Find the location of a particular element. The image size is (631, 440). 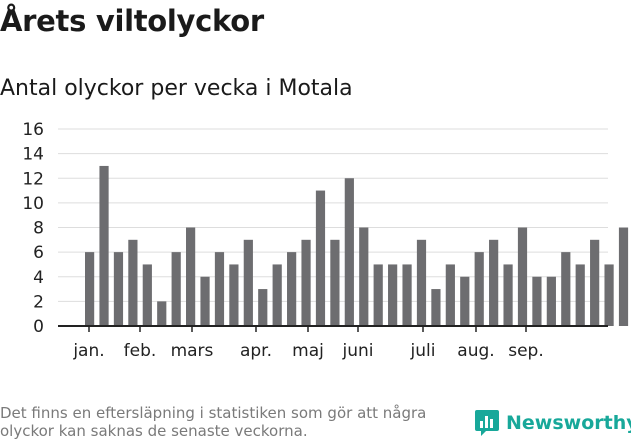

x-tick-label: juli is located at coordinates (423, 351).